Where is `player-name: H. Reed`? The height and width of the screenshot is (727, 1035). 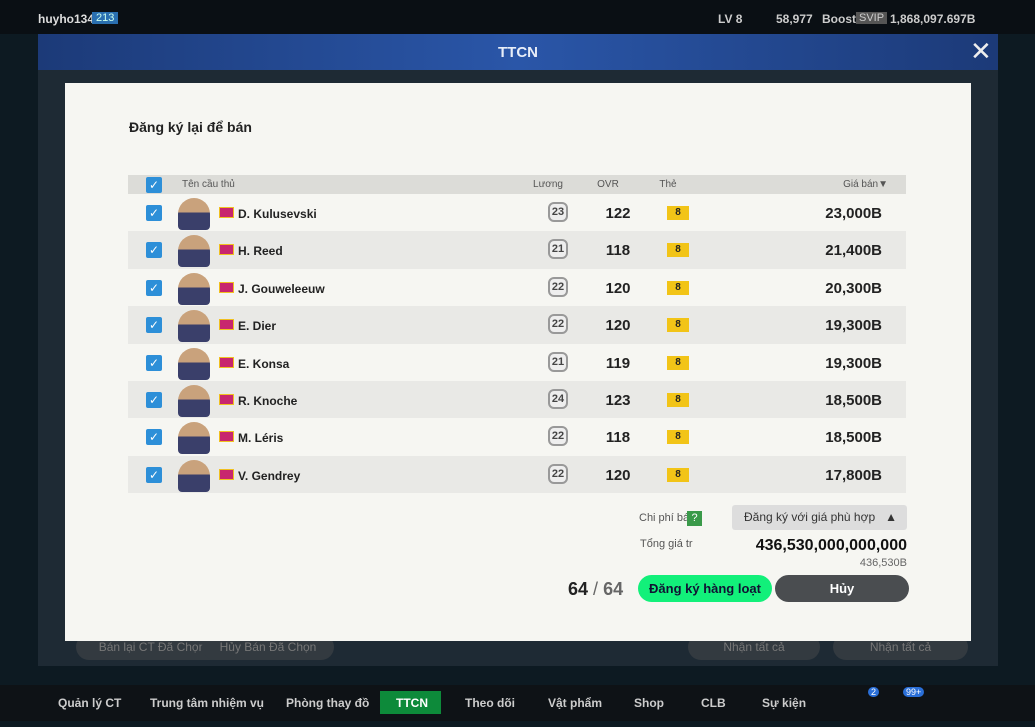
player-name: H. Reed is located at coordinates (260, 251).